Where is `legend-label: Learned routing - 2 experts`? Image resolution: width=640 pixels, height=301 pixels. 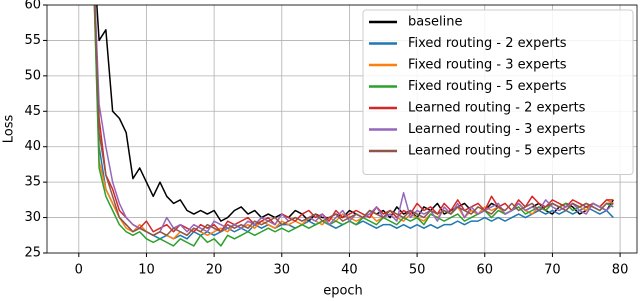
legend-label: Learned routing - 2 experts is located at coordinates (497, 108).